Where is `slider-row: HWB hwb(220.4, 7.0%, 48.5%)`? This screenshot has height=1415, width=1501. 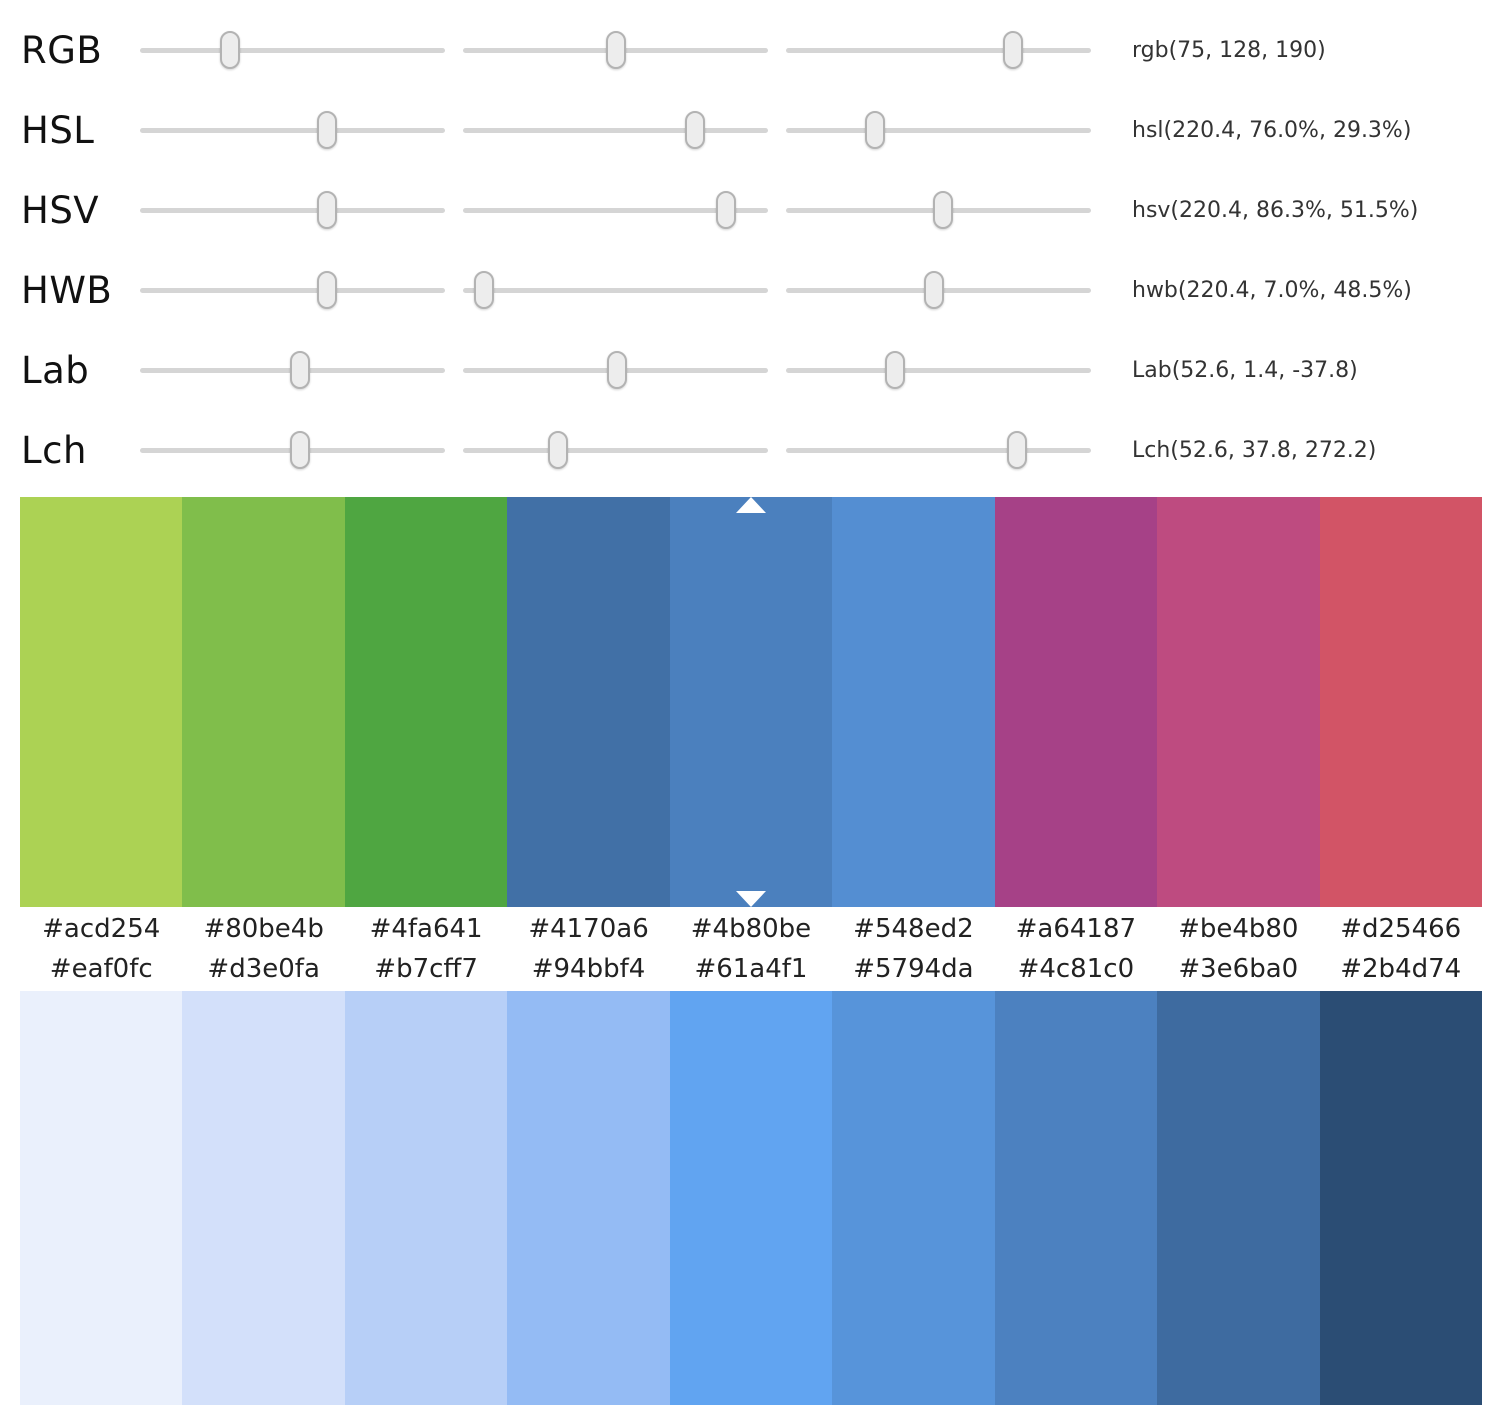 slider-row: HWB hwb(220.4, 7.0%, 48.5%) is located at coordinates (750, 290).